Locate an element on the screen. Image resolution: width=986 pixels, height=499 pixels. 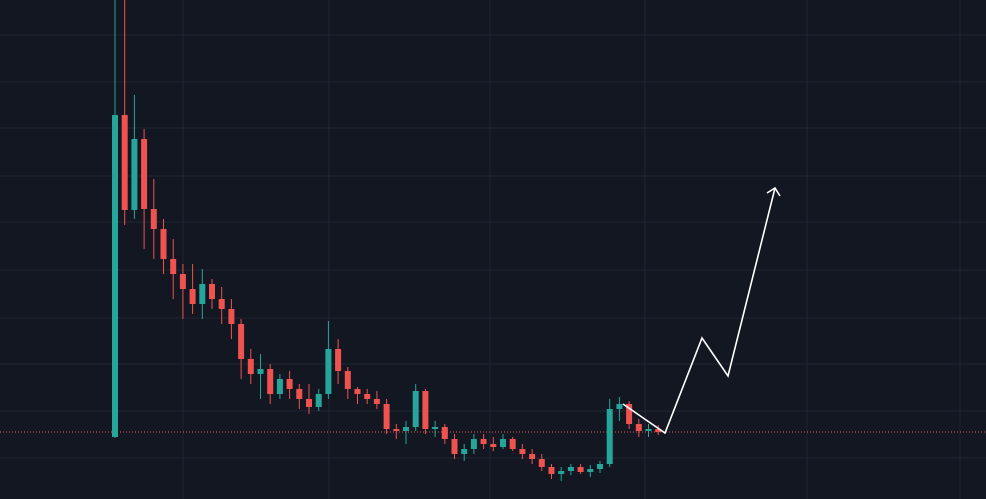
drawn-path is located at coordinates (699, 311).